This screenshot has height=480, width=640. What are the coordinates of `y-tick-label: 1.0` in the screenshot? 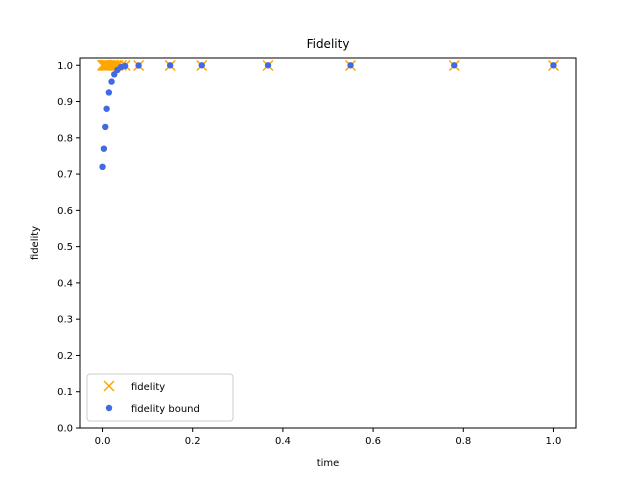 It's located at (65, 66).